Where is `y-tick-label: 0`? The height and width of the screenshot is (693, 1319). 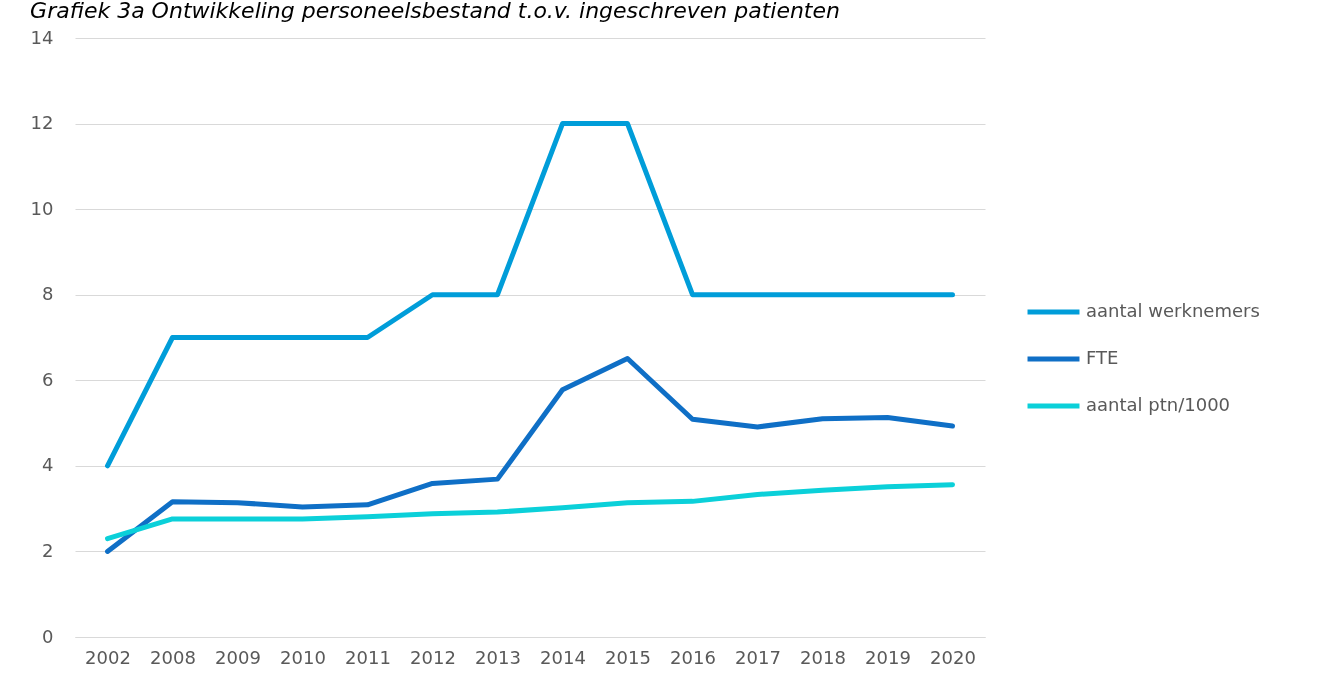
y-tick-label: 0 is located at coordinates (48, 636).